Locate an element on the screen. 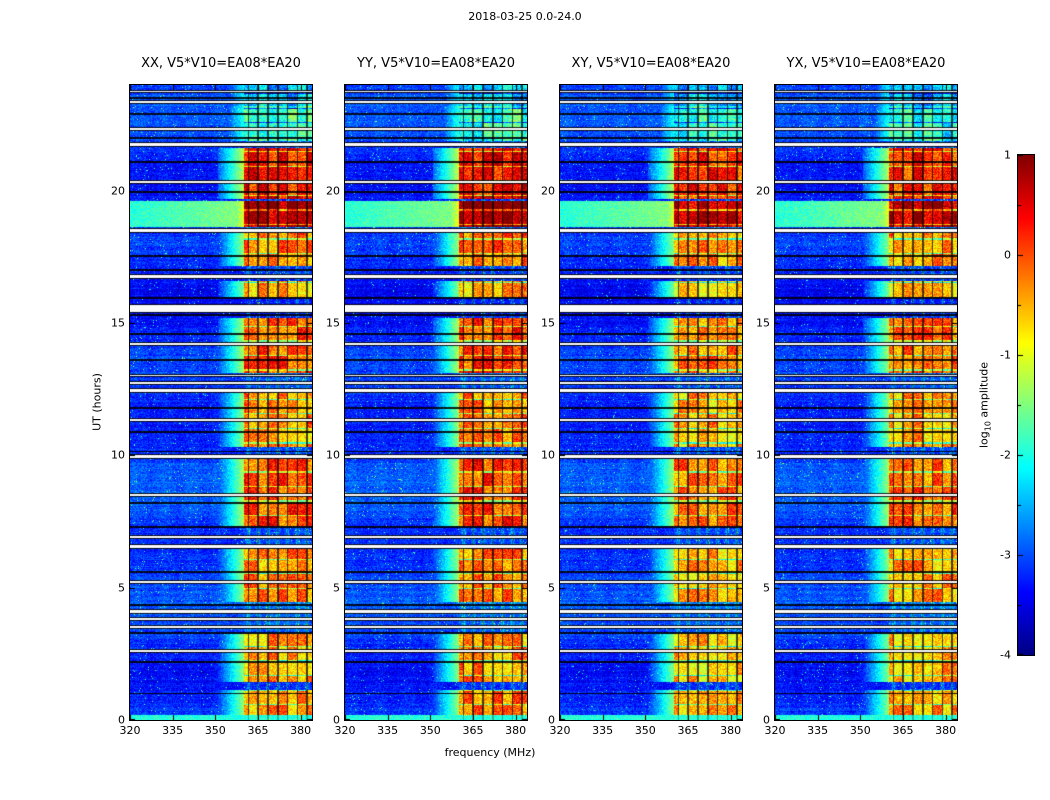 The image size is (1050, 800). colorbar-label: log10 amplitude is located at coordinates (984, 405).